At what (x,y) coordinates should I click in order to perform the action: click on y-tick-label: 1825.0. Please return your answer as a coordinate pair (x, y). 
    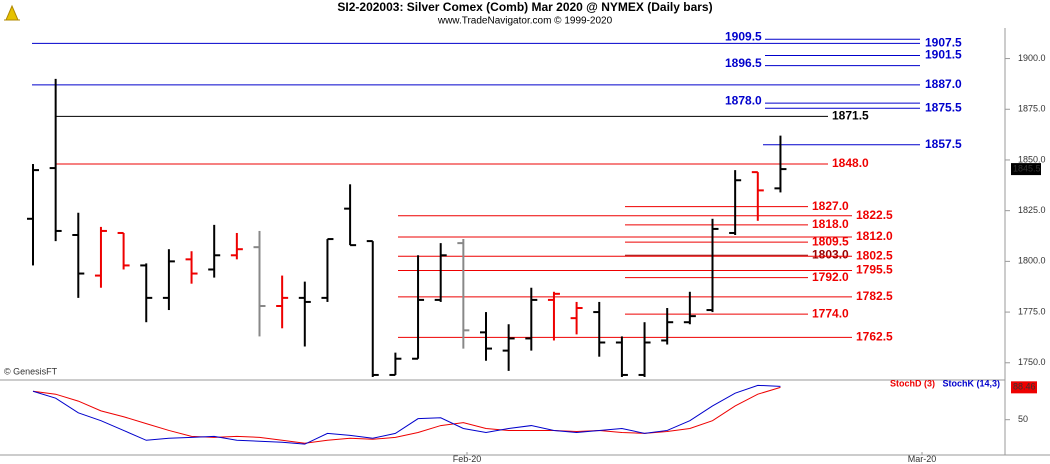
    Looking at the image, I should click on (1032, 210).